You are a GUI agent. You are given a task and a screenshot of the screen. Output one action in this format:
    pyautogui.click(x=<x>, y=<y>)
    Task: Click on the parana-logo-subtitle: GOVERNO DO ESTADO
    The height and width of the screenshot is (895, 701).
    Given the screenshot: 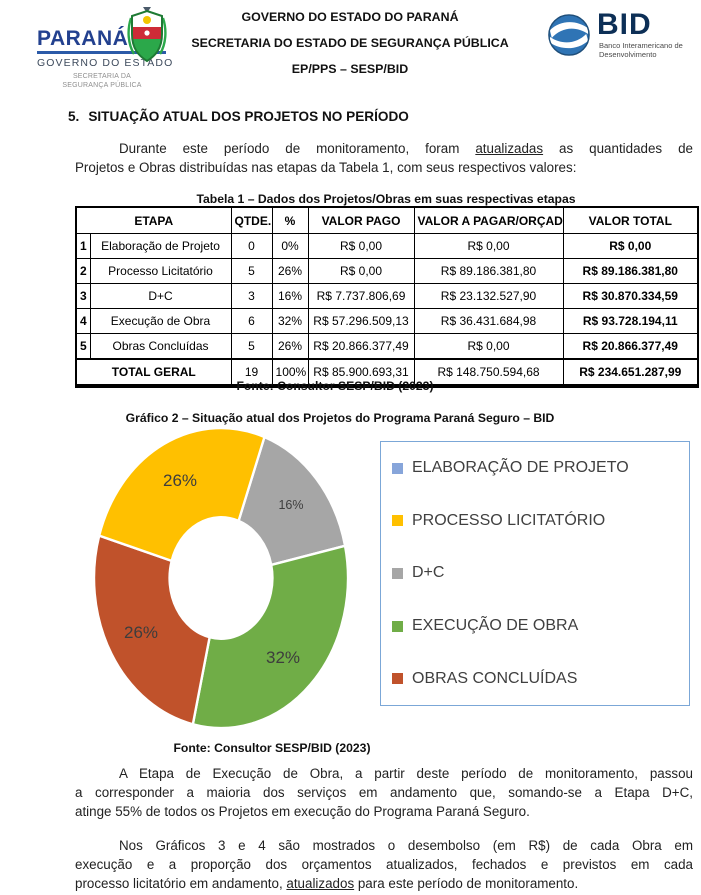 What is the action you would take?
    pyautogui.click(x=105, y=63)
    